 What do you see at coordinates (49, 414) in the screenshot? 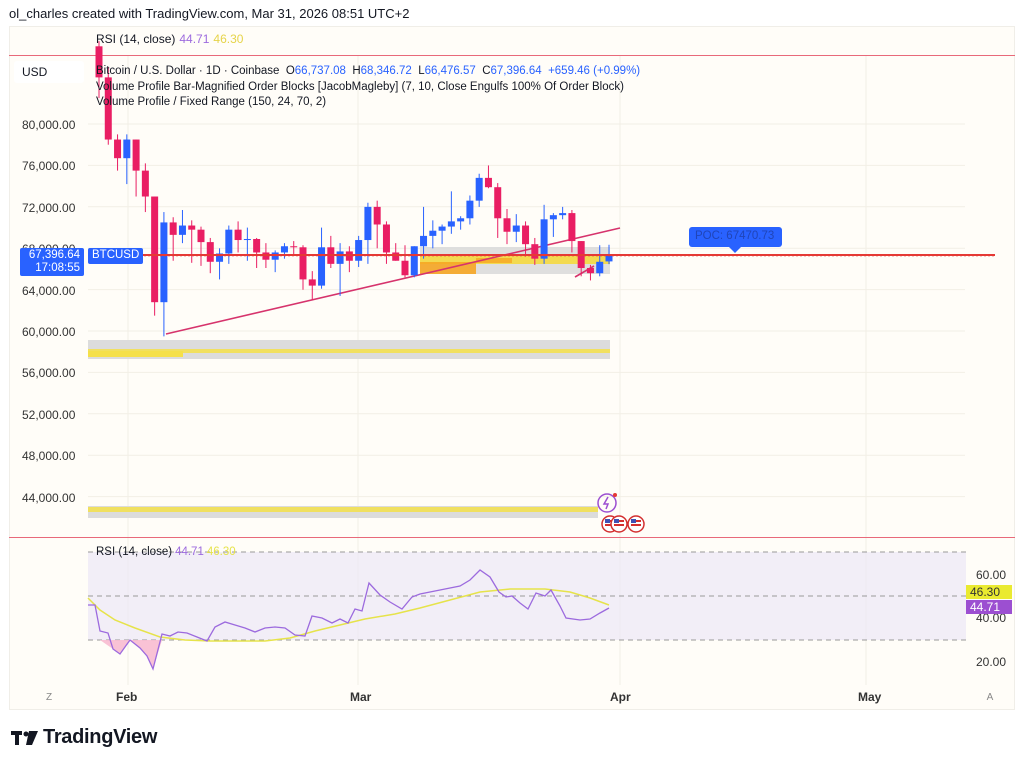
I see `price-axis-label: 52,000.00` at bounding box center [49, 414].